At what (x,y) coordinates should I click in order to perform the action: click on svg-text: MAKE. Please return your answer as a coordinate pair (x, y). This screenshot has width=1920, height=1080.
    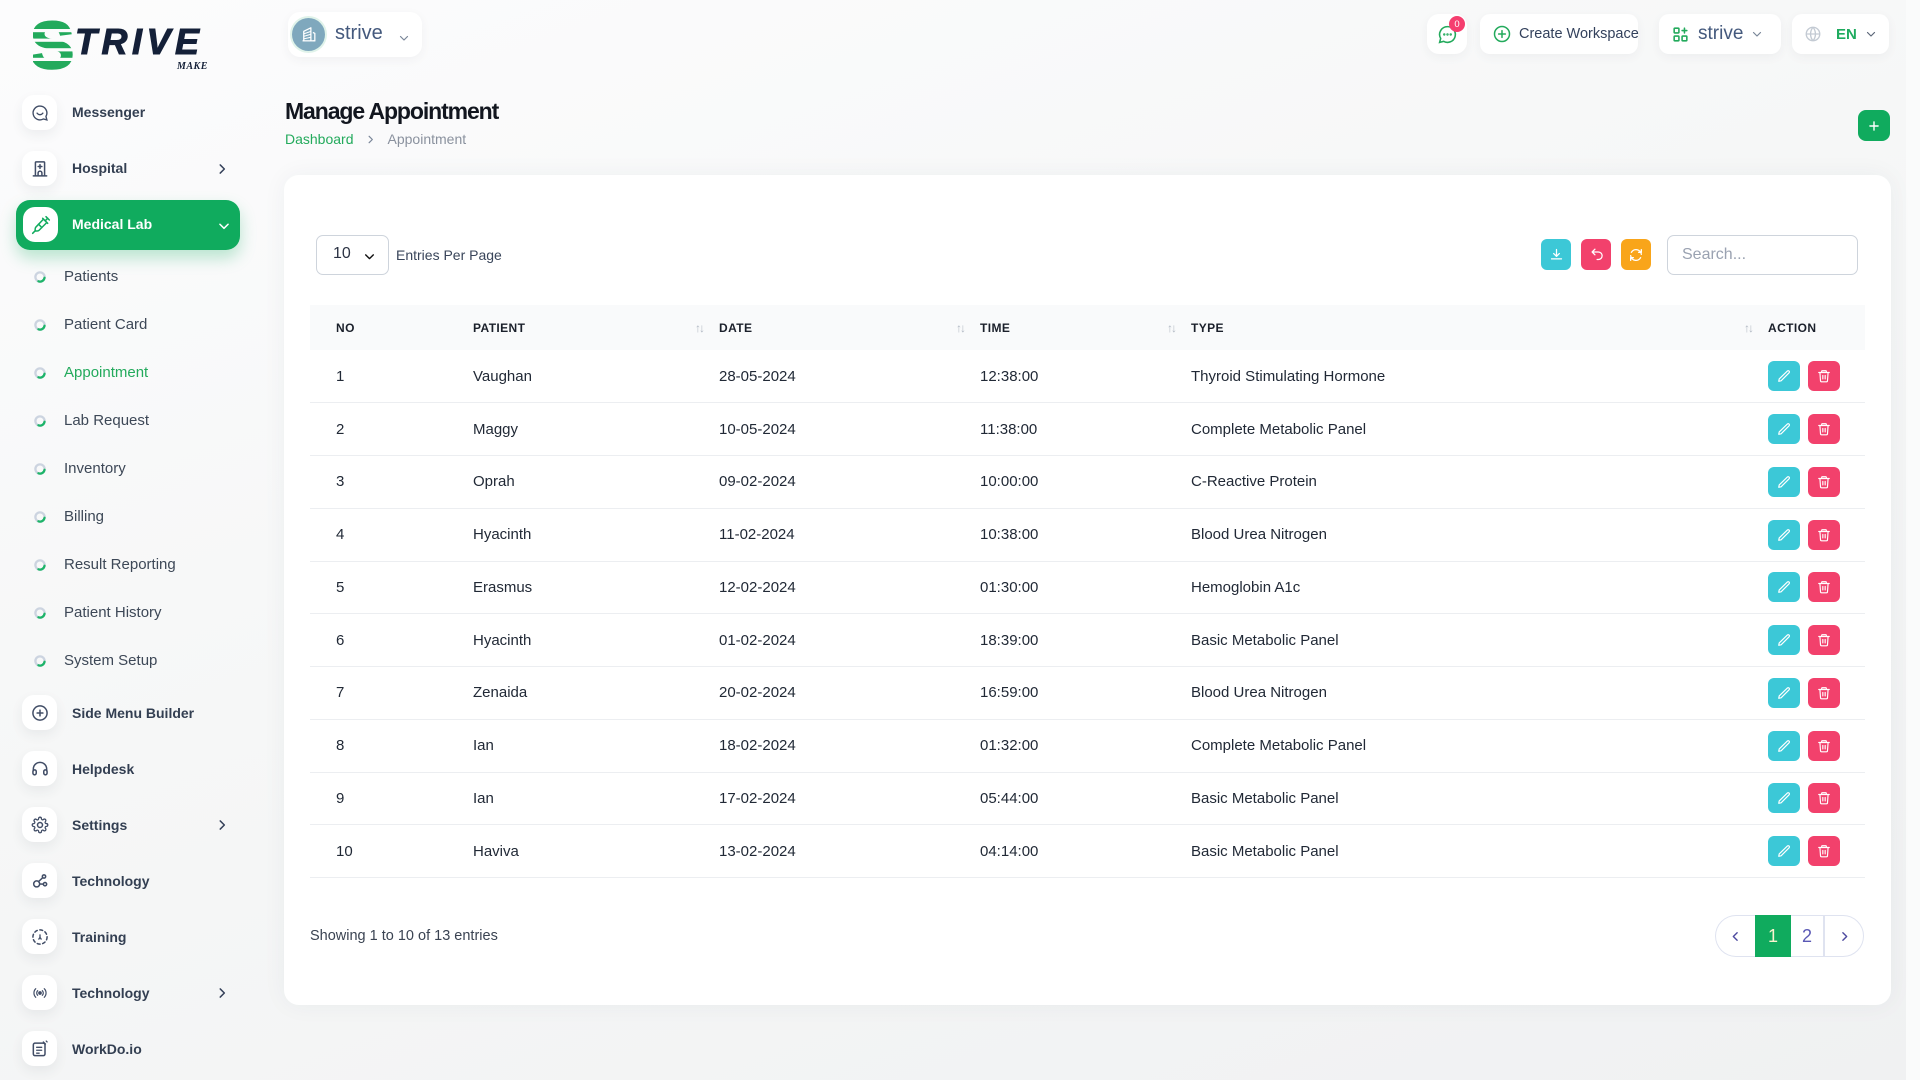
    Looking at the image, I should click on (192, 66).